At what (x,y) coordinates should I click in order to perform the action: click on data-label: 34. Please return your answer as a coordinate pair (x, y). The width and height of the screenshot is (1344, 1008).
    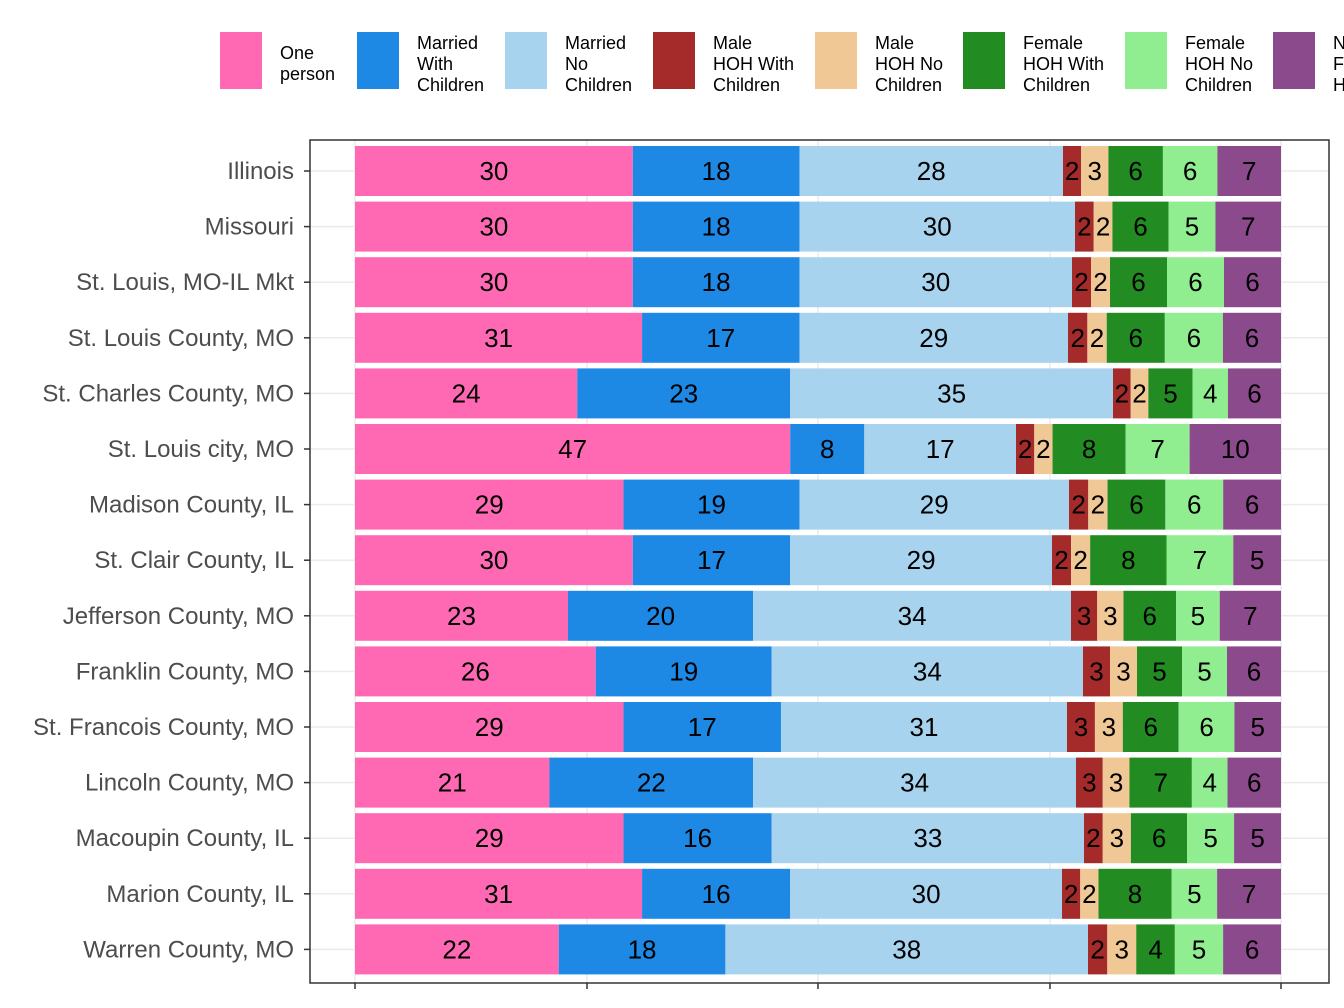
    Looking at the image, I should click on (927, 671).